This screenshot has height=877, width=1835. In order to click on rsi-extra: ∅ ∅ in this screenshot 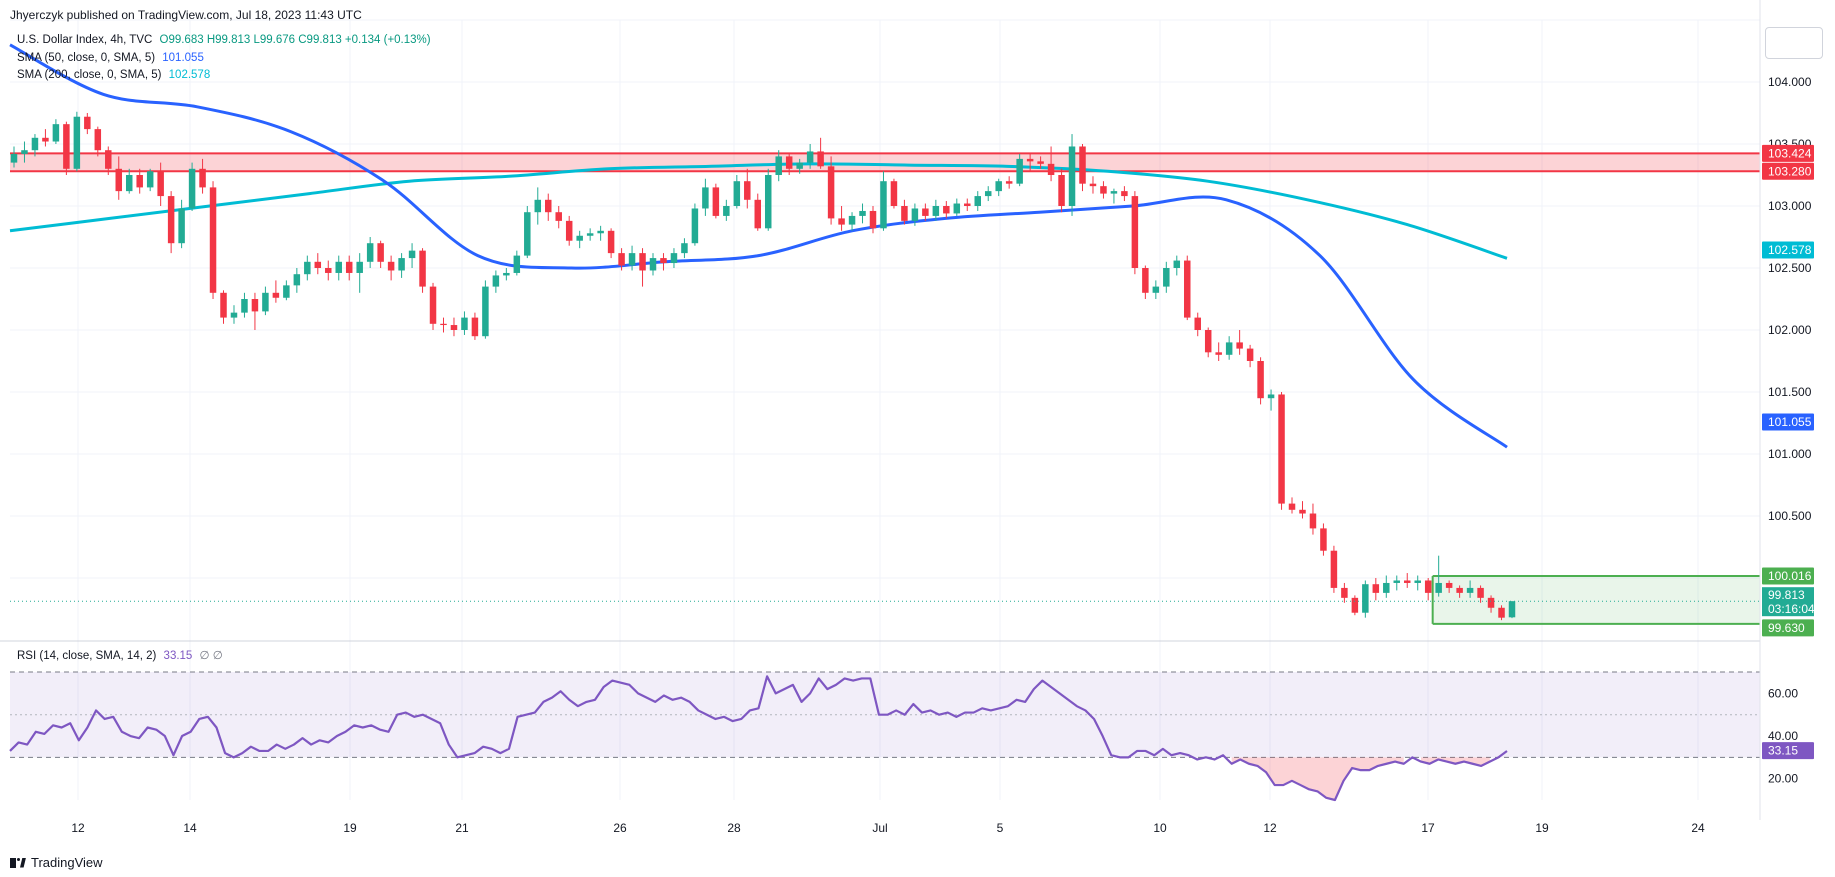, I will do `click(211, 656)`.